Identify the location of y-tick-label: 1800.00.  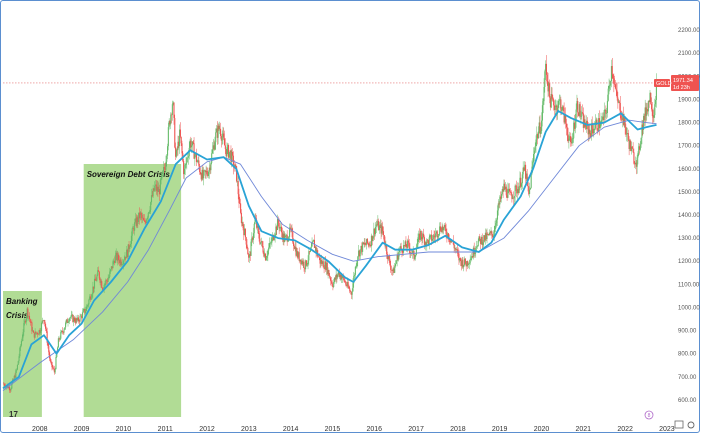
(689, 124).